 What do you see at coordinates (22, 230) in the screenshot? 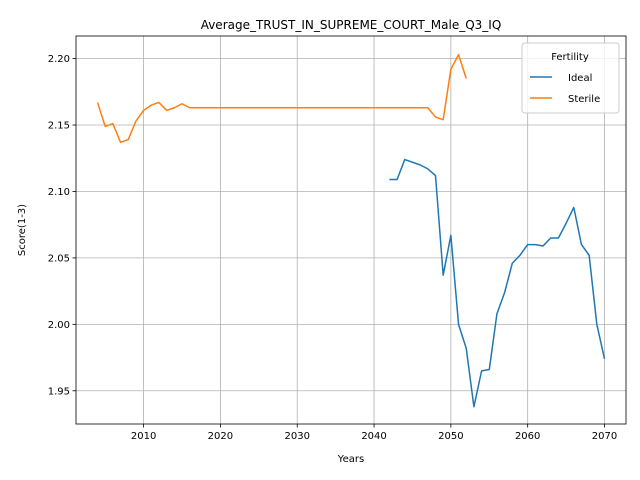
I see `y-axis-label: Score(1-3)` at bounding box center [22, 230].